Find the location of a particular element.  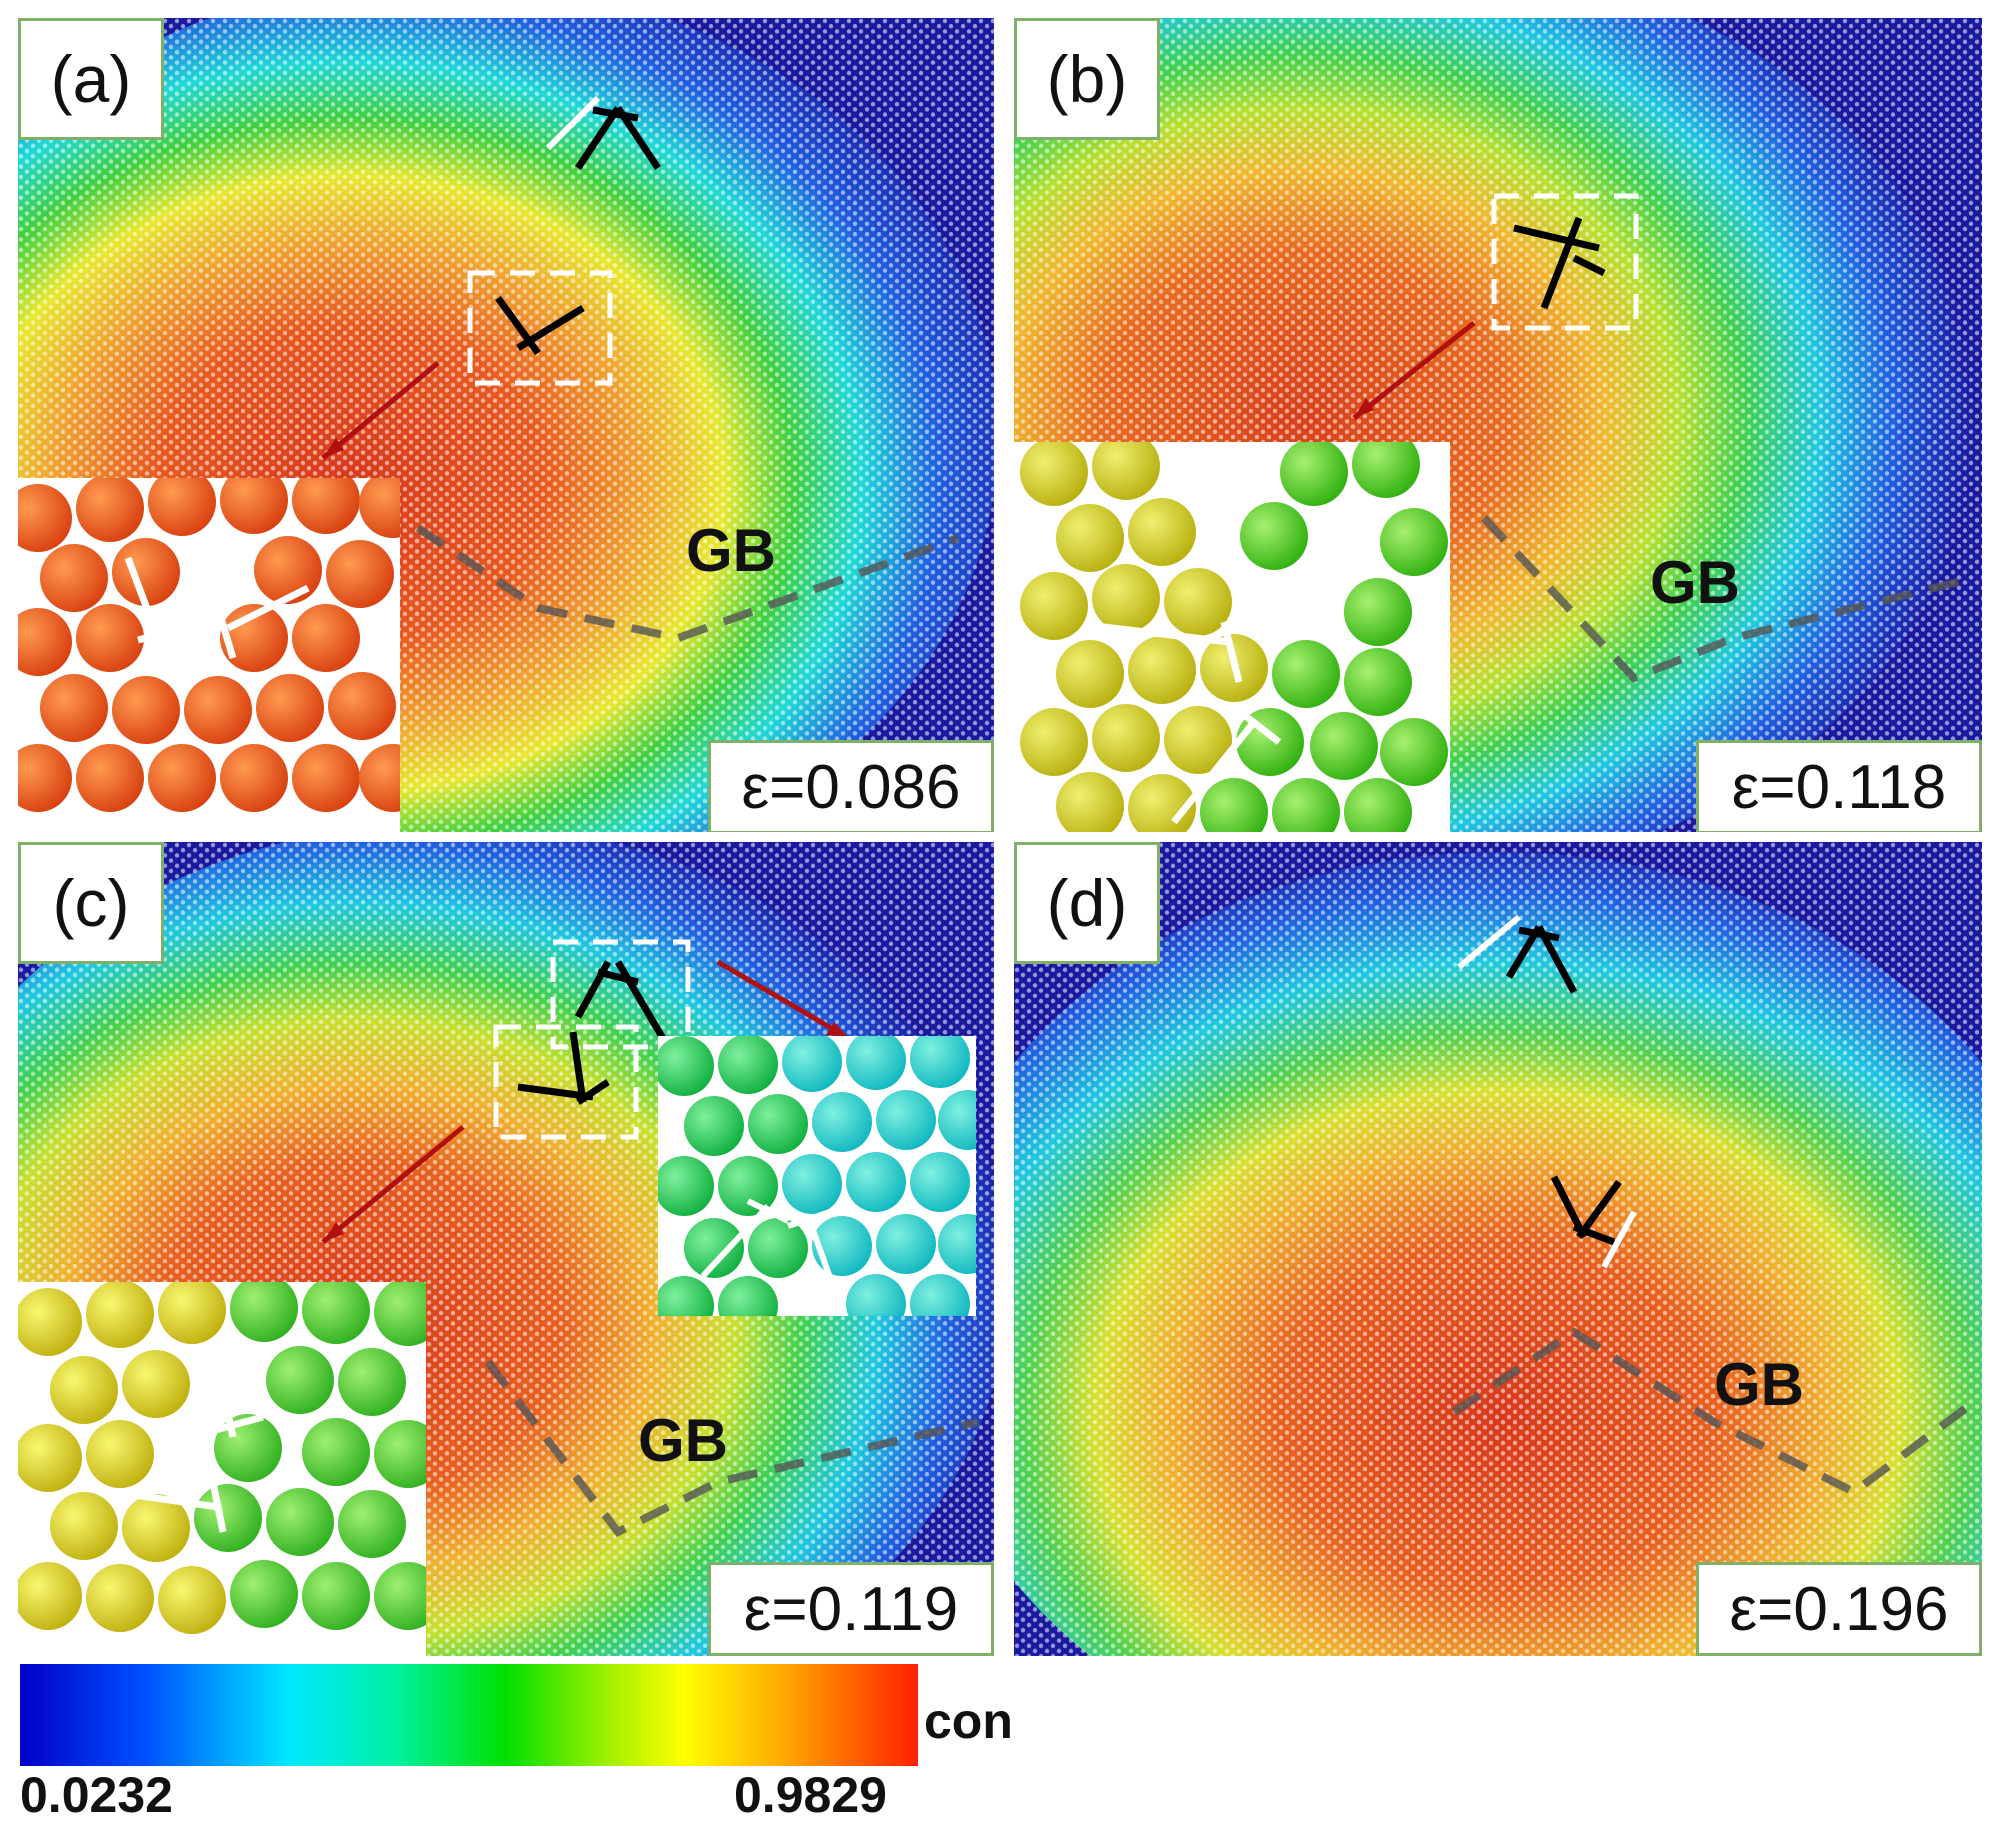

strain-label-d: ε=0.196 is located at coordinates (1839, 1609).